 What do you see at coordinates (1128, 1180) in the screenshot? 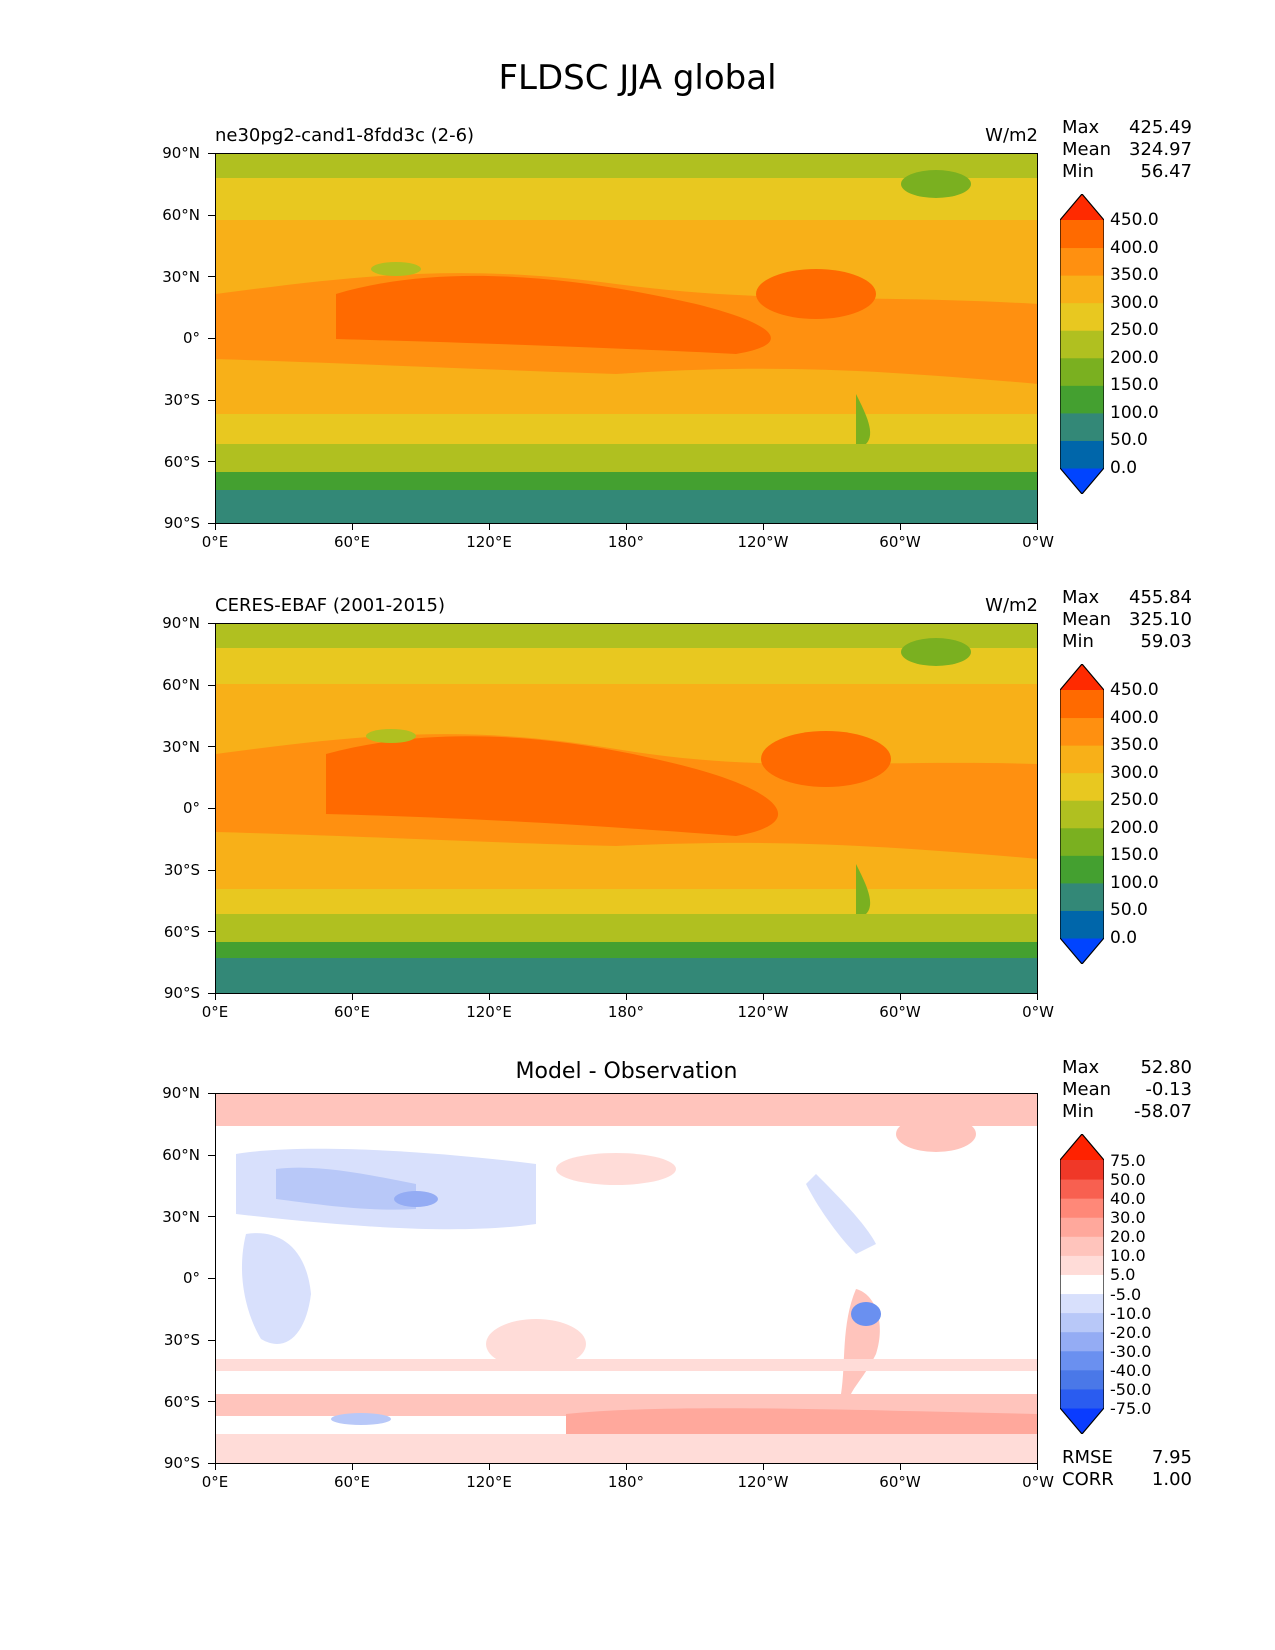
I see `colorbar-tick-label: 50.0` at bounding box center [1128, 1180].